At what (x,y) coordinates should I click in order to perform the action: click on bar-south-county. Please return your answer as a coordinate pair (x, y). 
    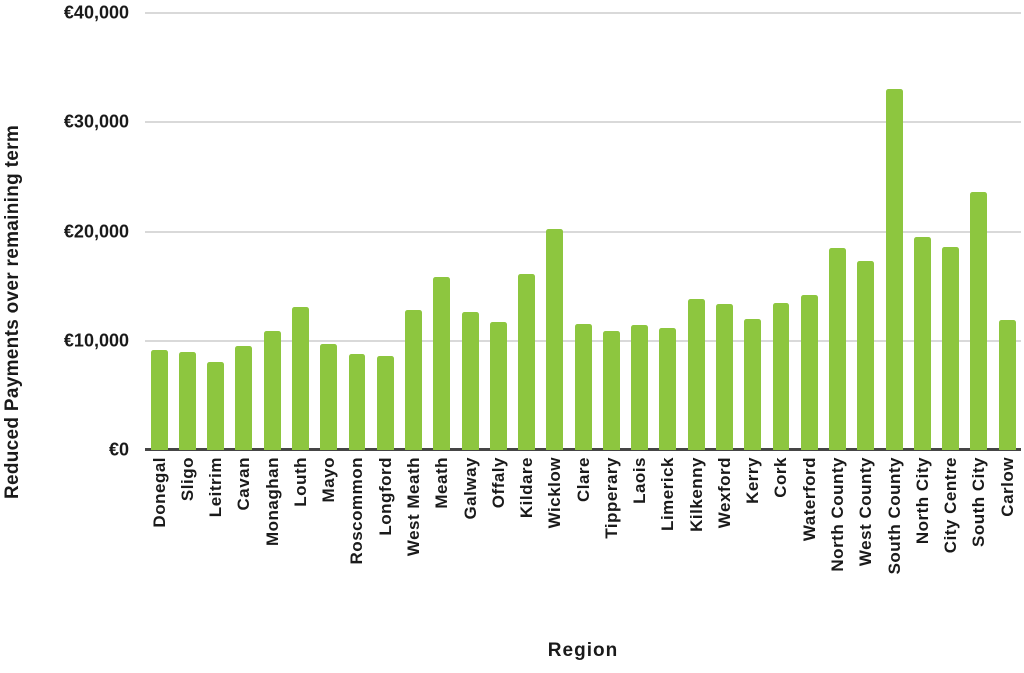
    Looking at the image, I should click on (894, 269).